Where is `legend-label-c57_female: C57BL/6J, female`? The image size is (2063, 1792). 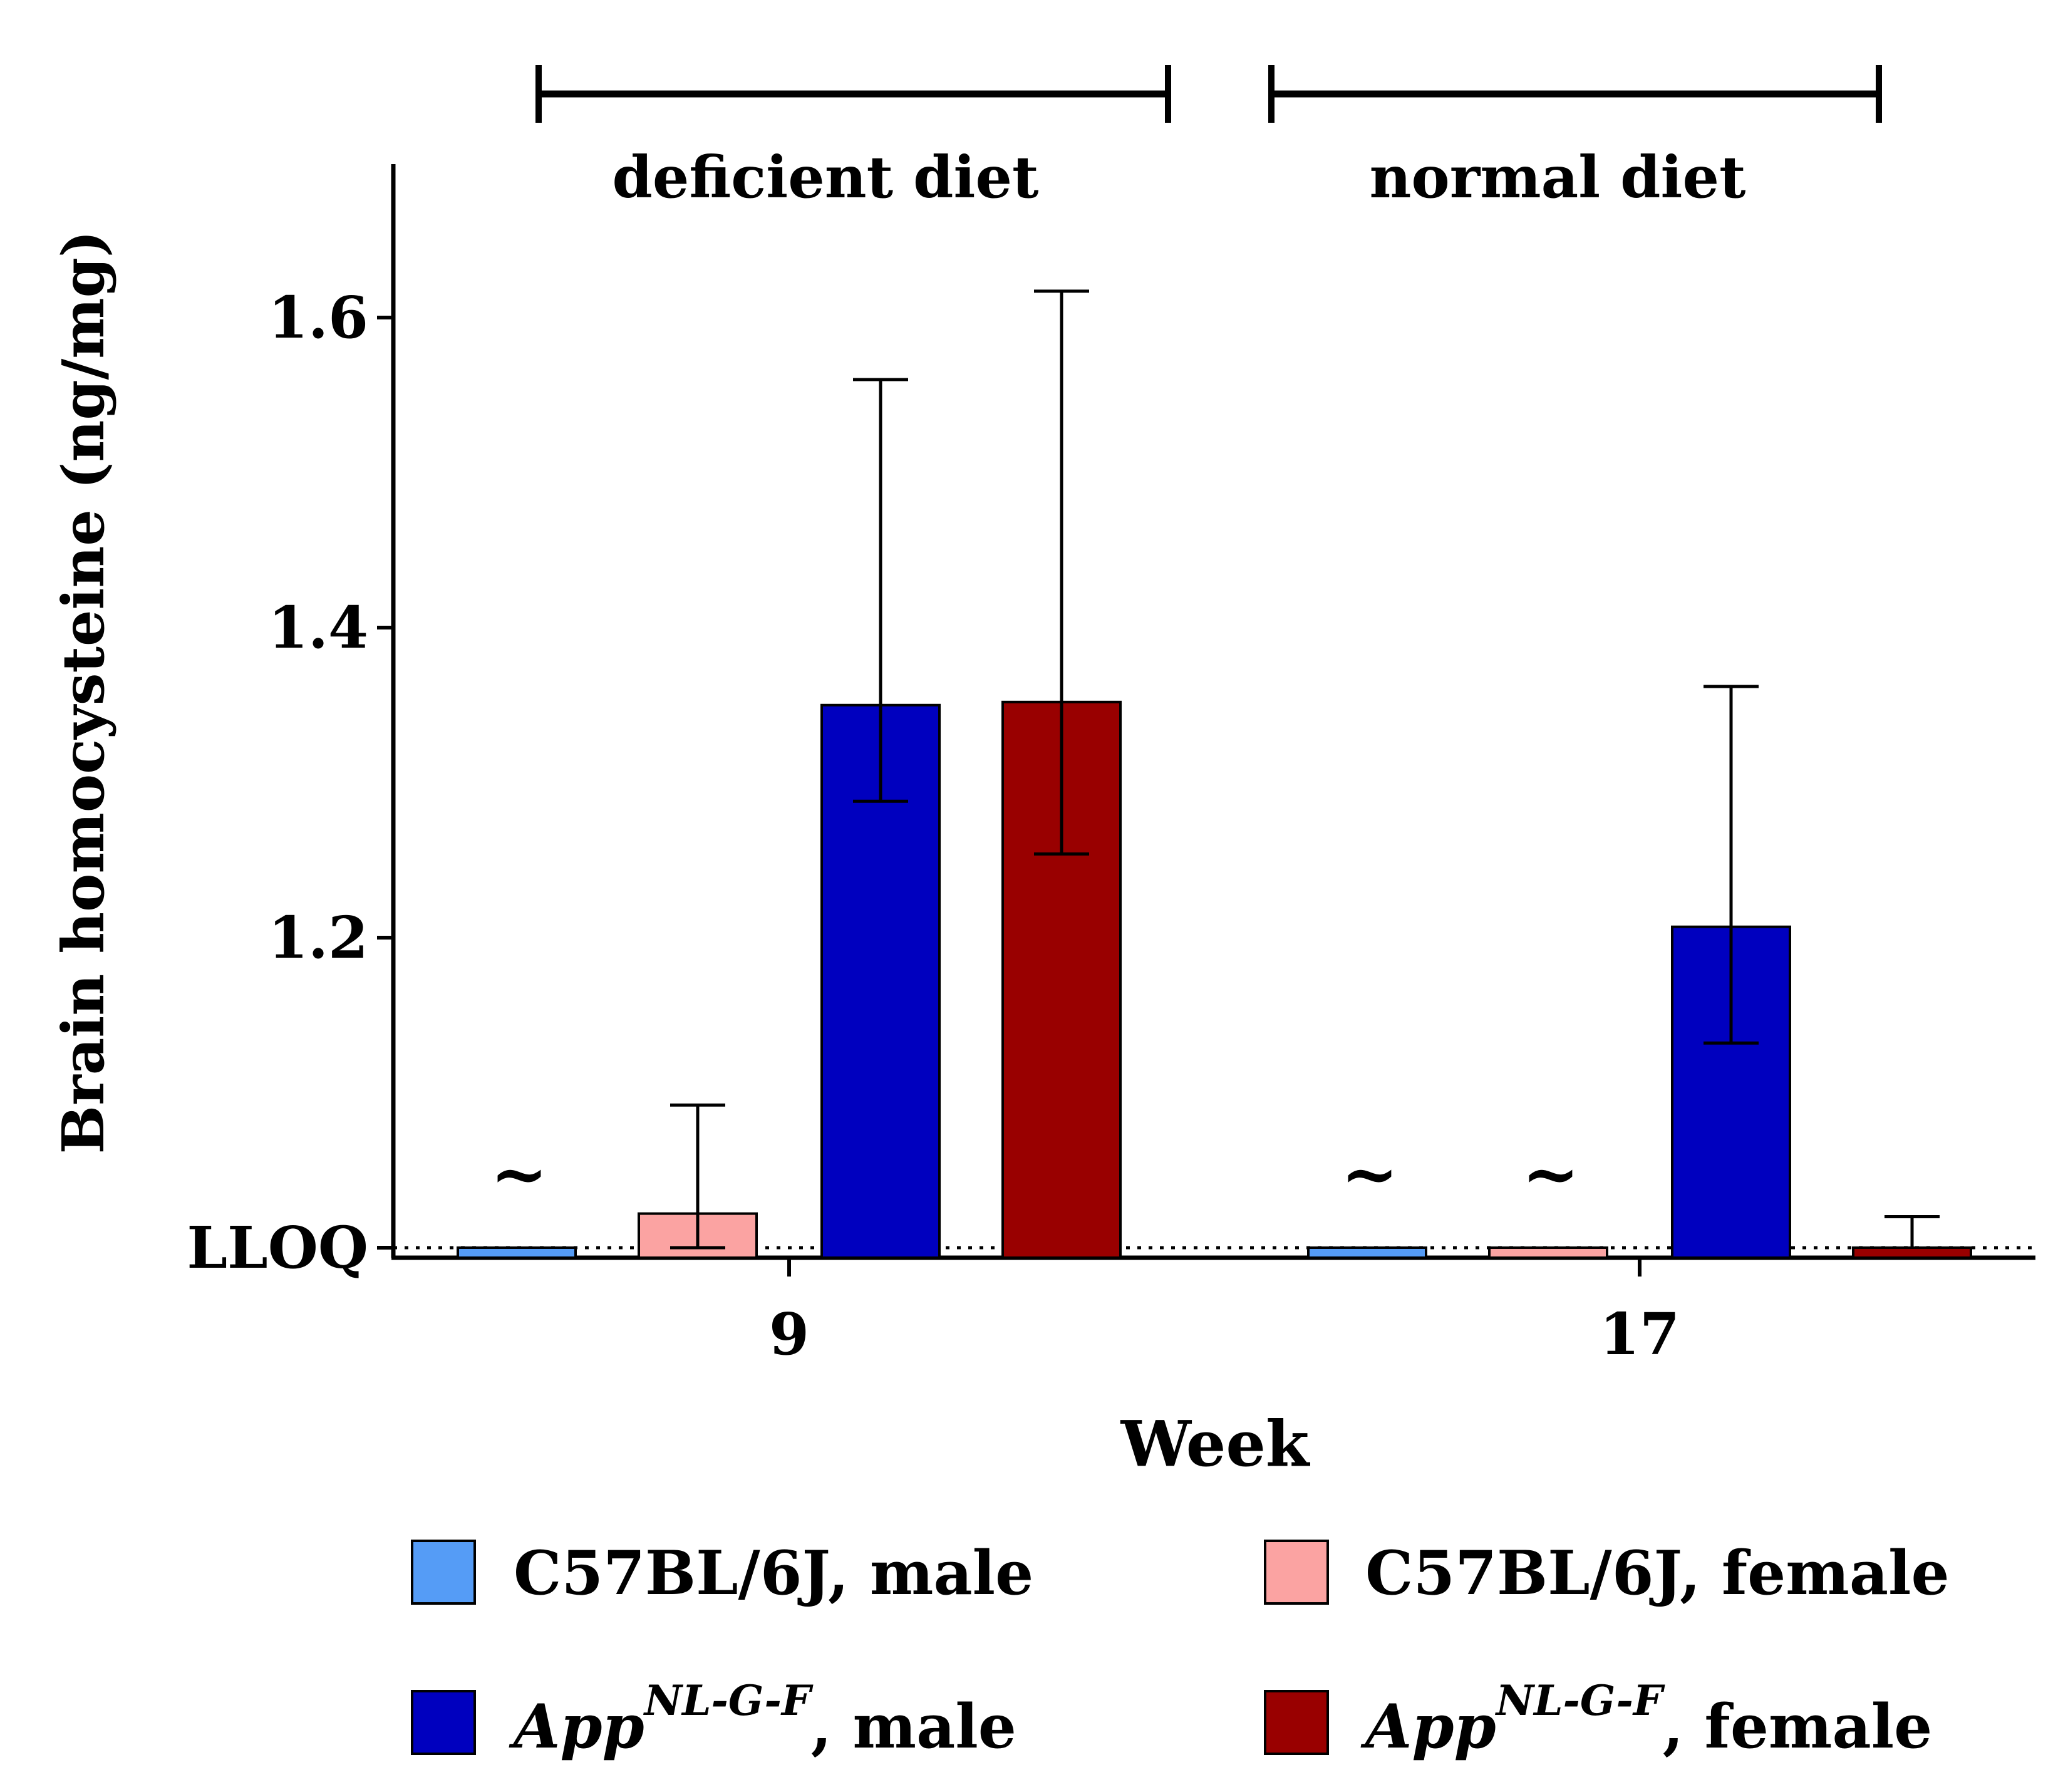 legend-label-c57_female: C57BL/6J, female is located at coordinates (1657, 1573).